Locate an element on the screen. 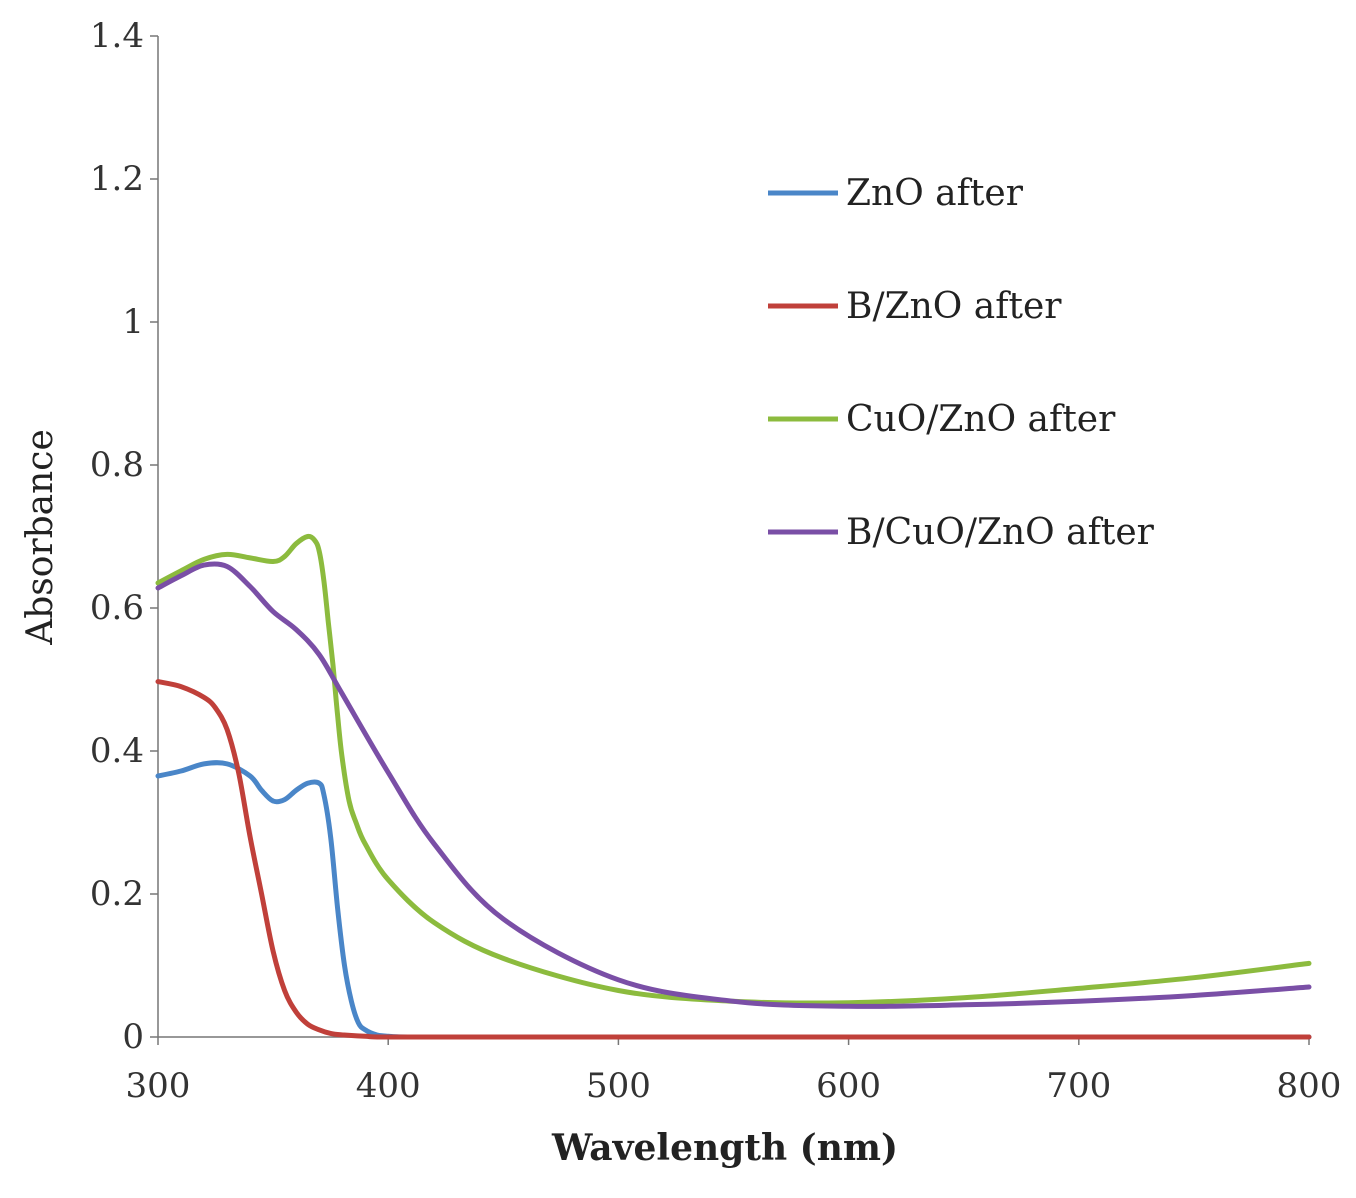 This screenshot has width=1356, height=1198. x-axis-title: Wavelength (nm) is located at coordinates (724, 1148).